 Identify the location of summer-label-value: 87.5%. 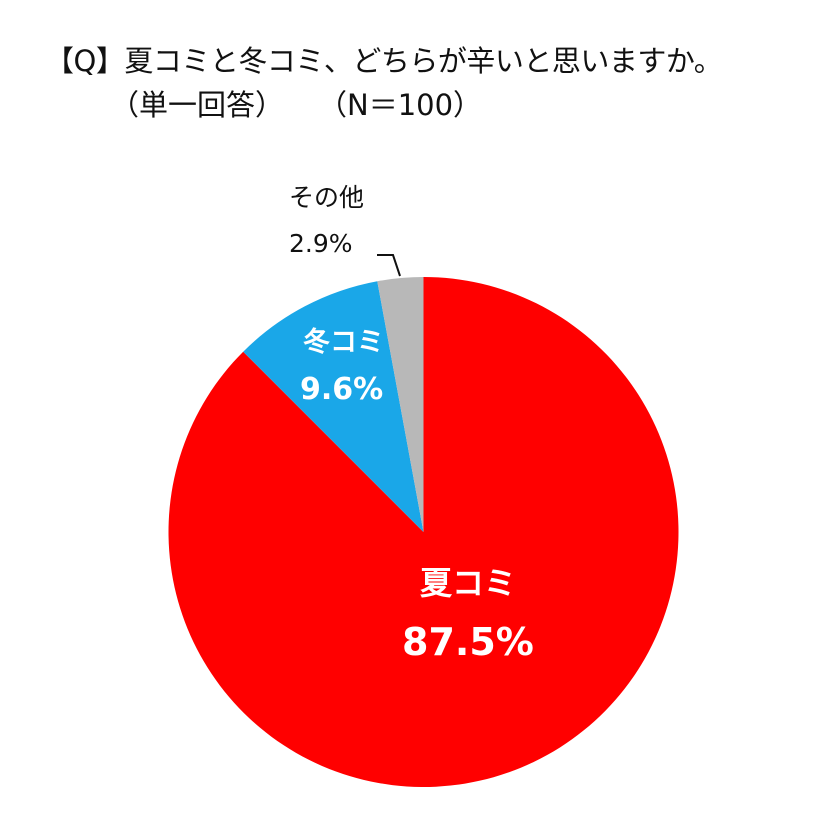
(468, 642).